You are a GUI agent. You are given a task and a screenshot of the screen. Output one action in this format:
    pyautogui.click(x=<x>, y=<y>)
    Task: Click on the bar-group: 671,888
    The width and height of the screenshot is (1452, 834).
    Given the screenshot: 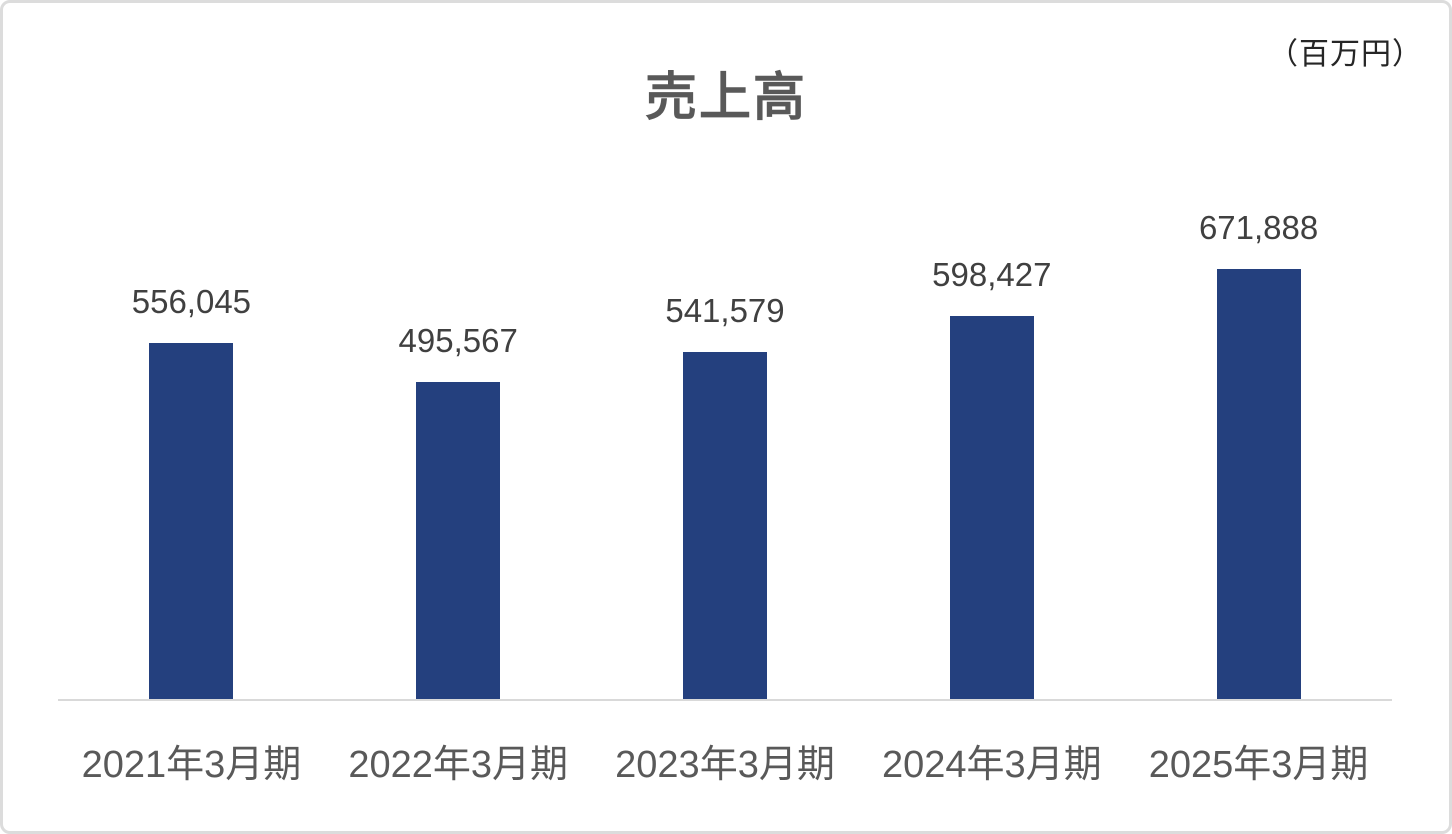 What is the action you would take?
    pyautogui.click(x=1258, y=454)
    